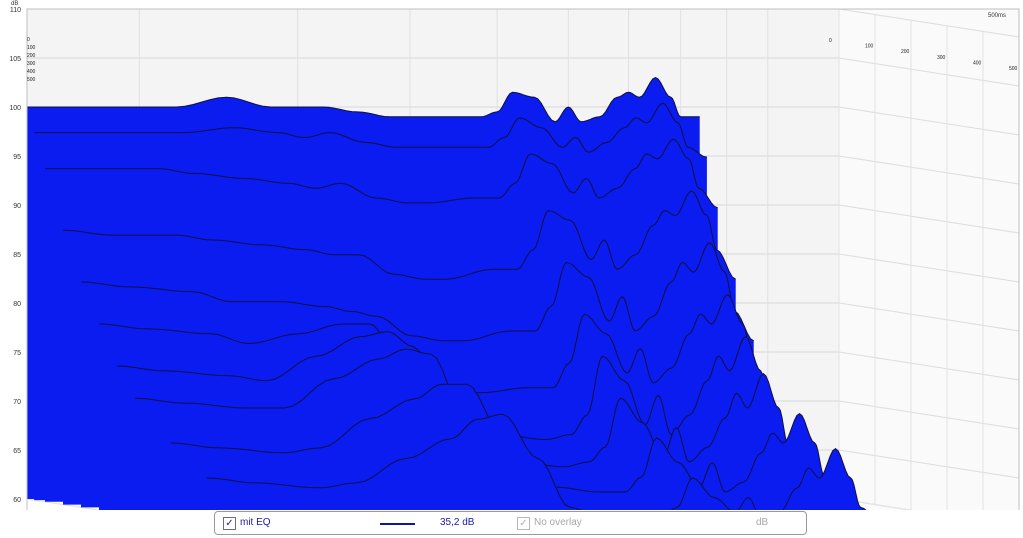 The image size is (1023, 538). What do you see at coordinates (510, 523) in the screenshot?
I see `legend-bar: ✓ mit EQ 35,2 dB ✓ No overlay dB` at bounding box center [510, 523].